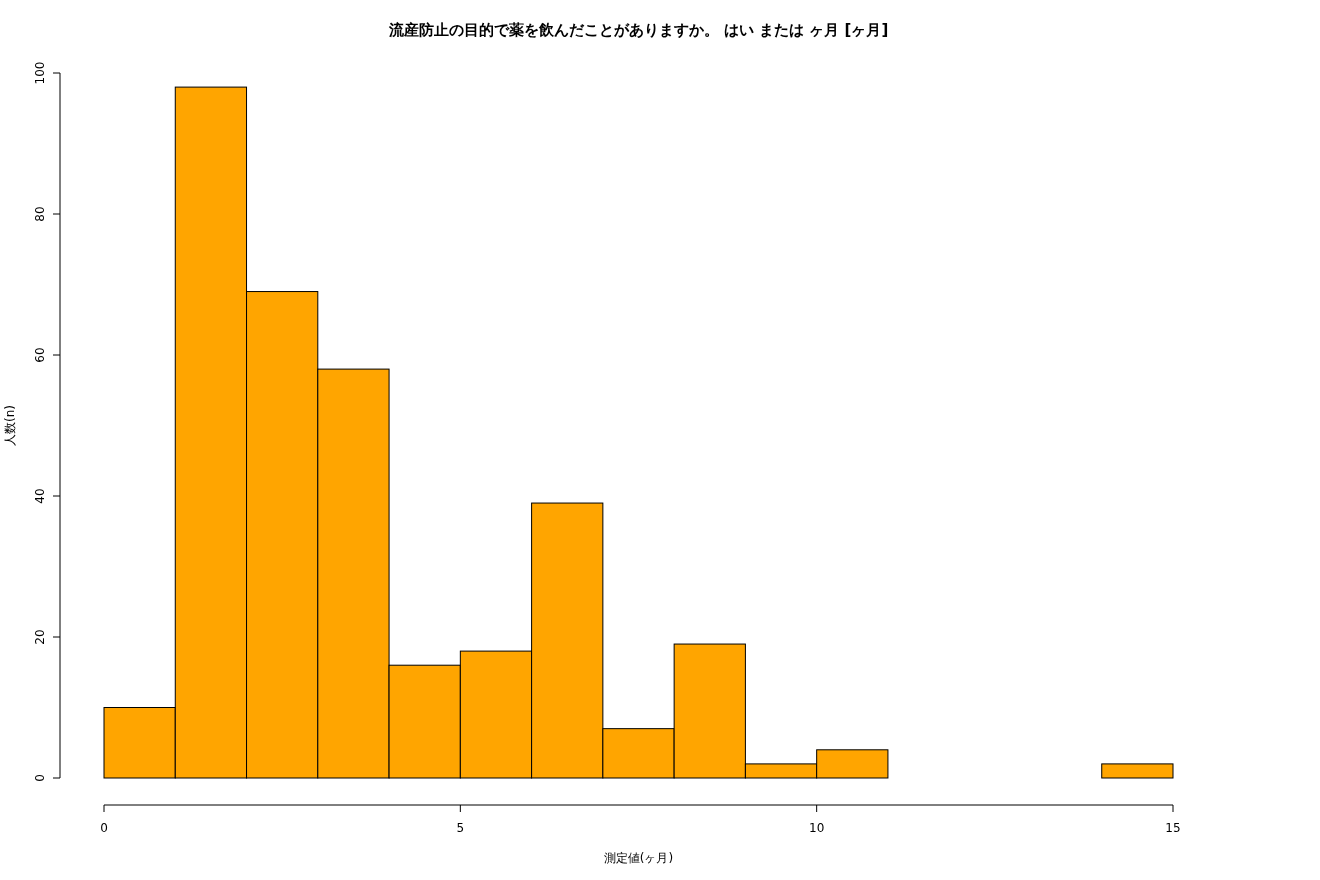  Describe the element at coordinates (40, 355) in the screenshot. I see `y-tick-label: 60` at that location.